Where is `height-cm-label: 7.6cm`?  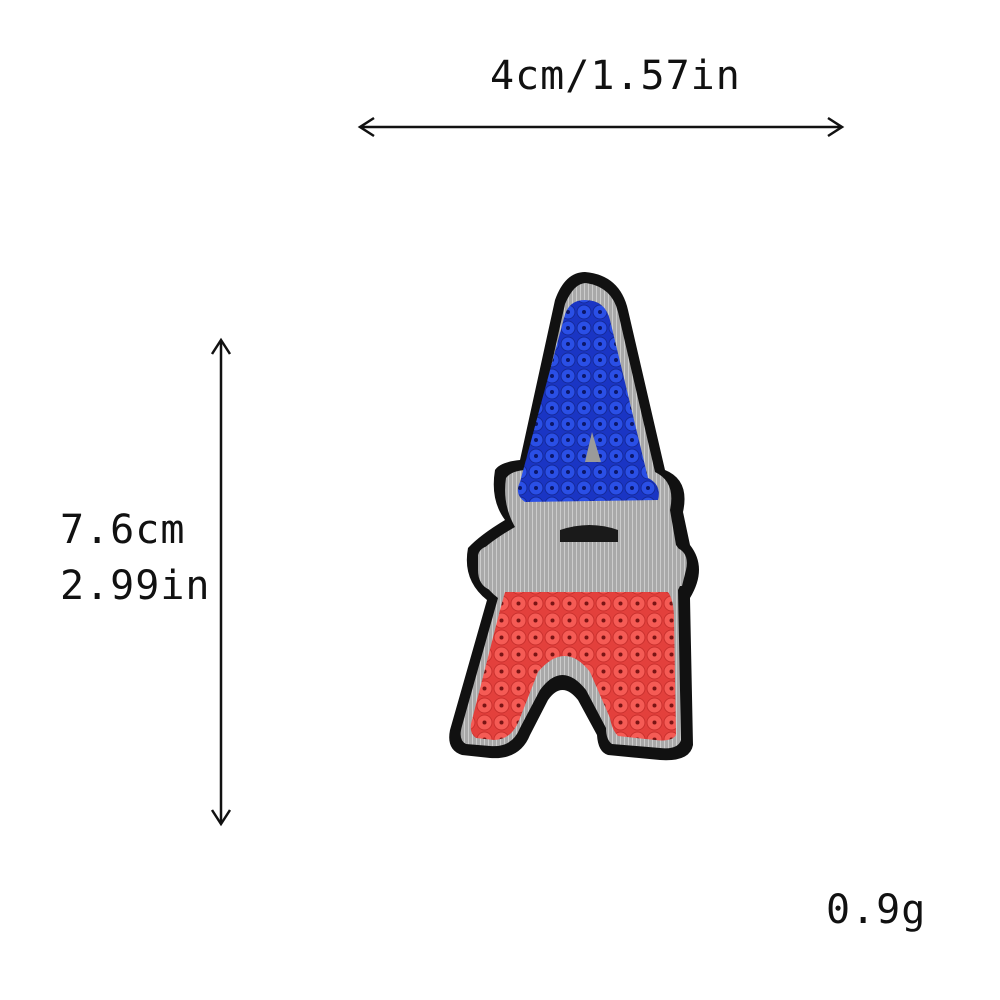
height-cm-label: 7.6cm is located at coordinates (123, 530).